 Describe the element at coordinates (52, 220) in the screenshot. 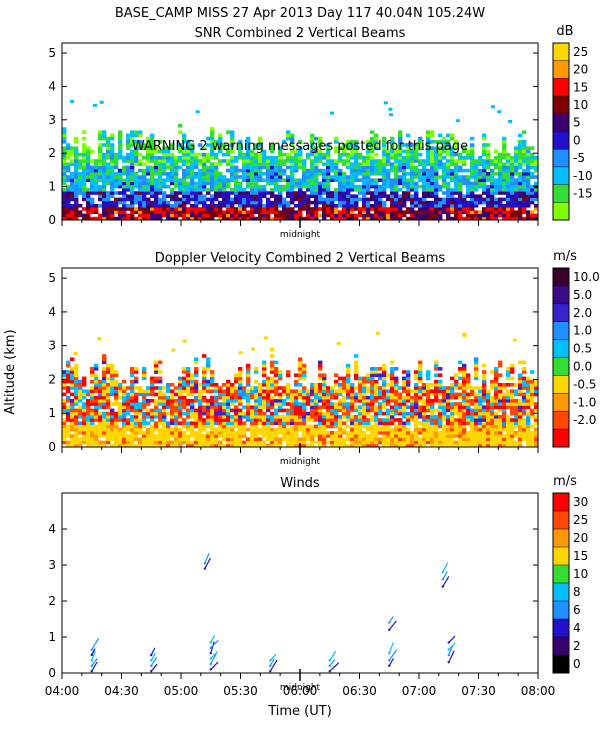

I see `y-tick-label: 0` at that location.